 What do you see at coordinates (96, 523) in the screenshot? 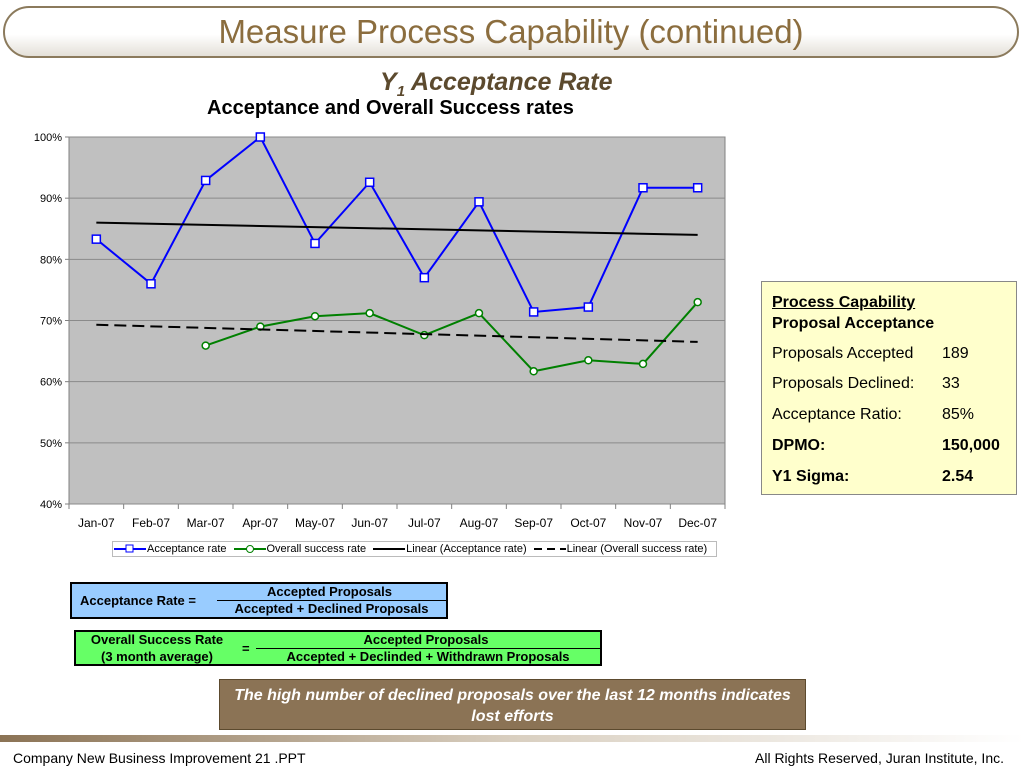
I see `x-tick-label: Jan-07` at bounding box center [96, 523].